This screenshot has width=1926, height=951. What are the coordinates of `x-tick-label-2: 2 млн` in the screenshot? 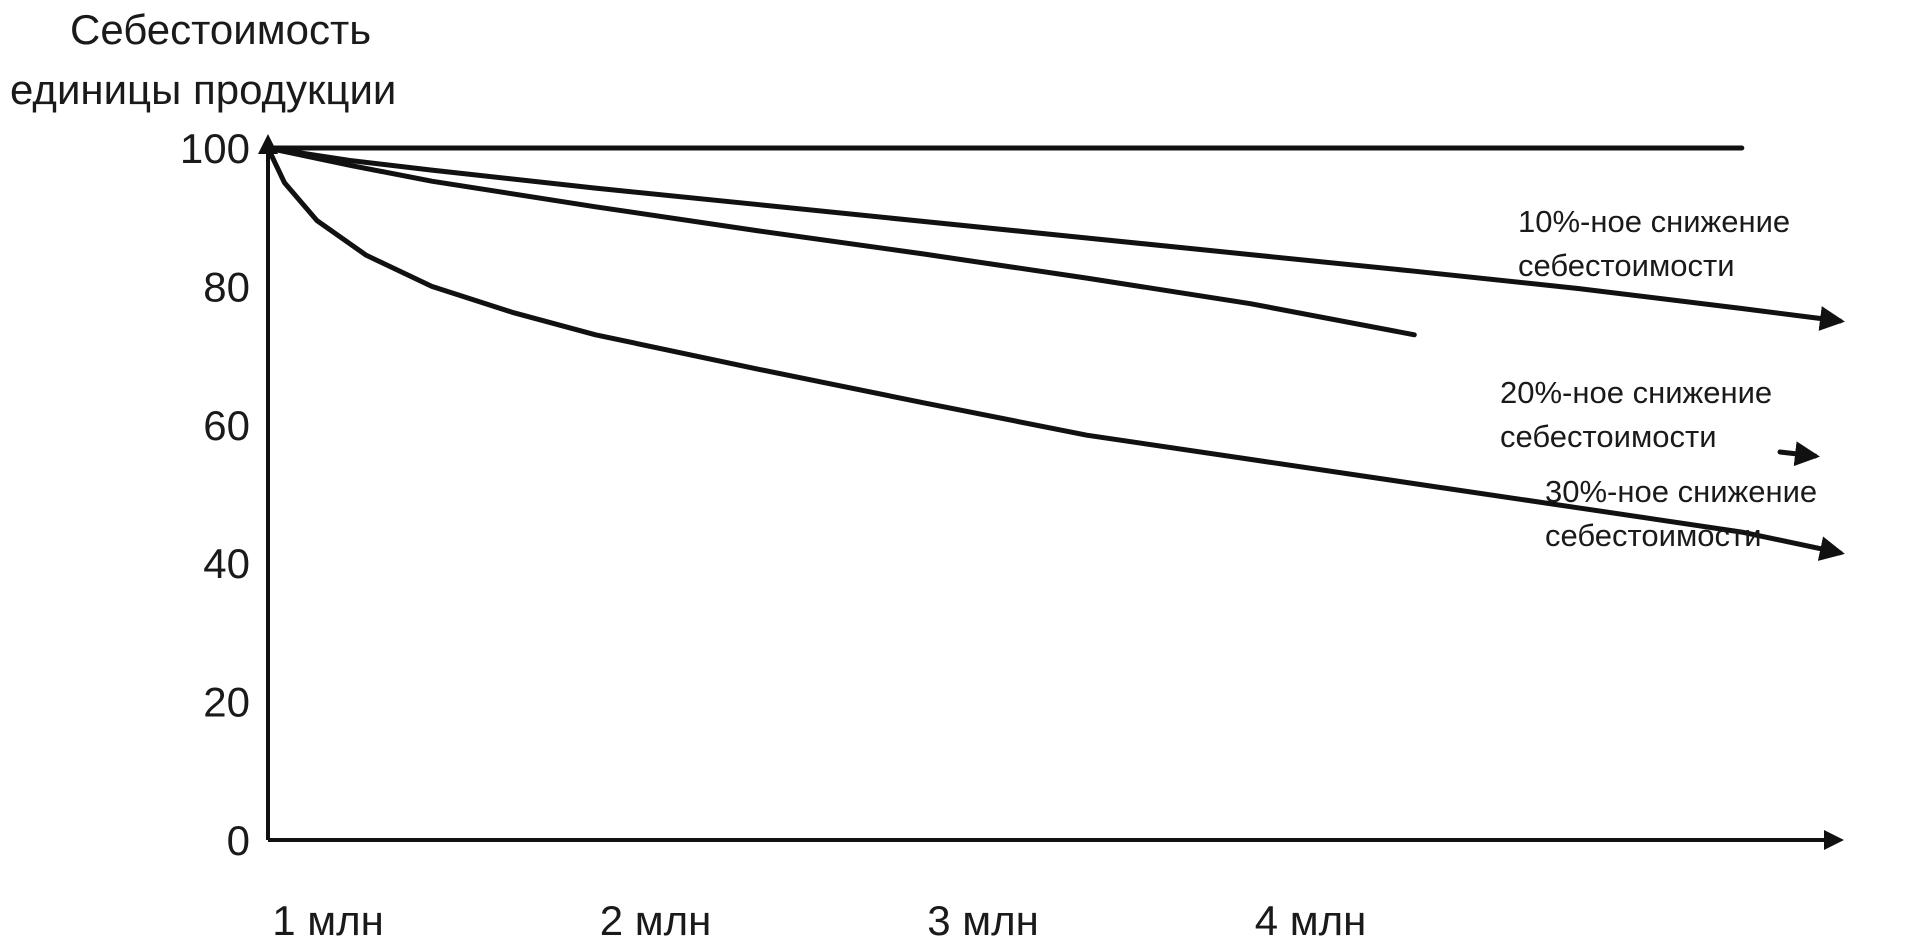 It's located at (656, 920).